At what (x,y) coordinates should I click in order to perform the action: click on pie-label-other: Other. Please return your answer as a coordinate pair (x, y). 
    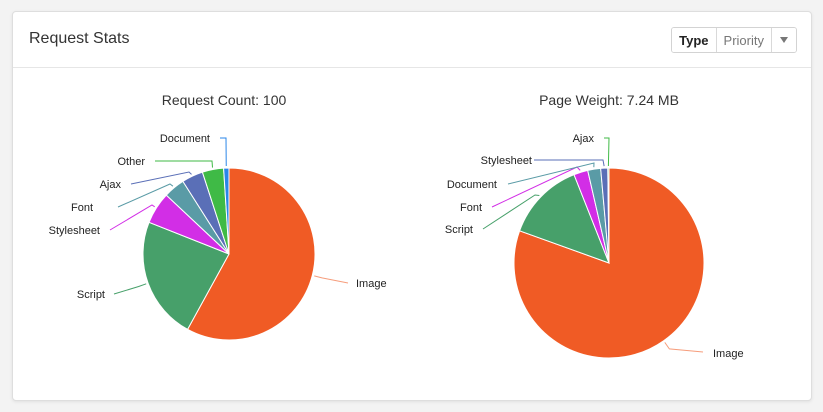
    Looking at the image, I should click on (131, 162).